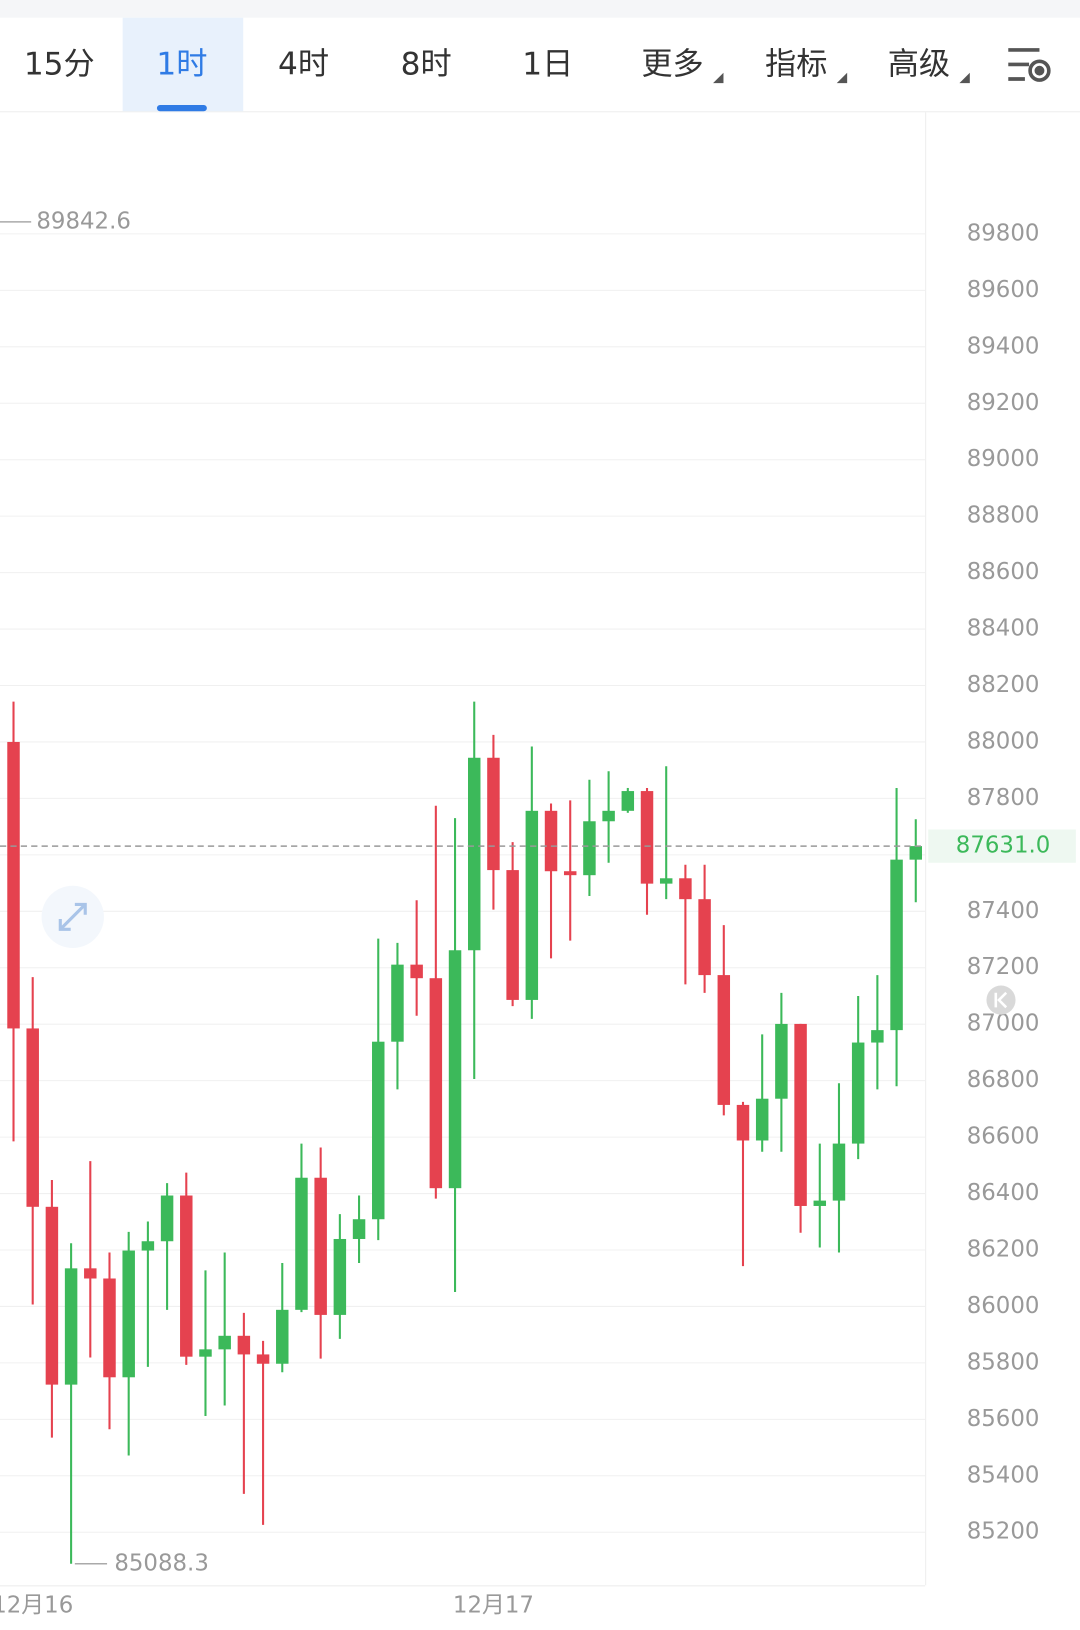 The width and height of the screenshot is (1080, 1630). I want to click on y-tick-label: 86400, so click(1003, 1193).